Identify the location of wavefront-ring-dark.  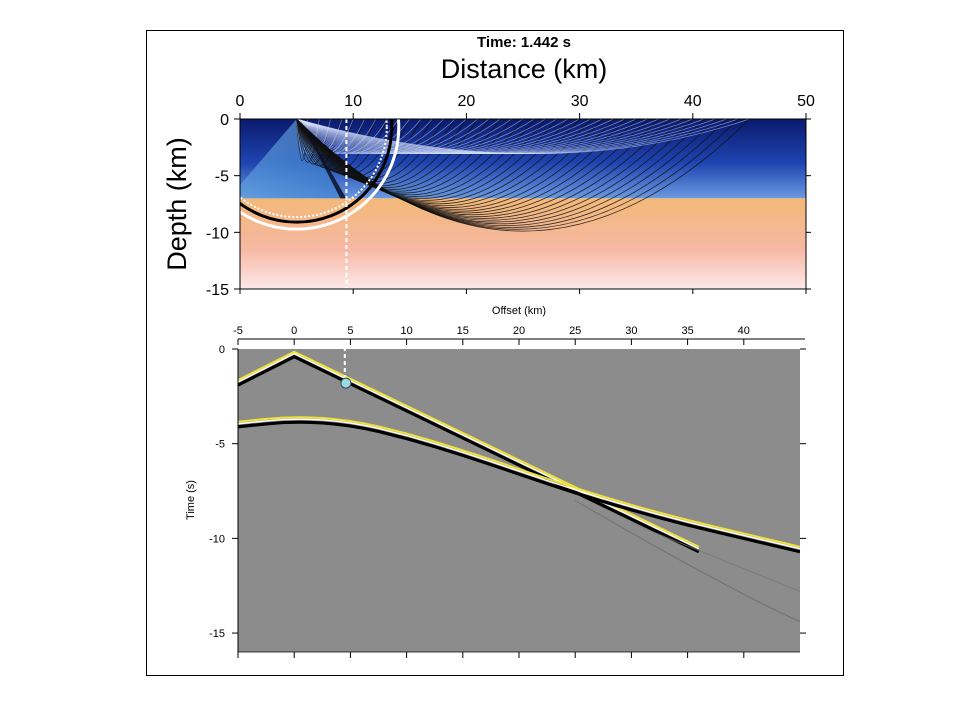
(317, 171).